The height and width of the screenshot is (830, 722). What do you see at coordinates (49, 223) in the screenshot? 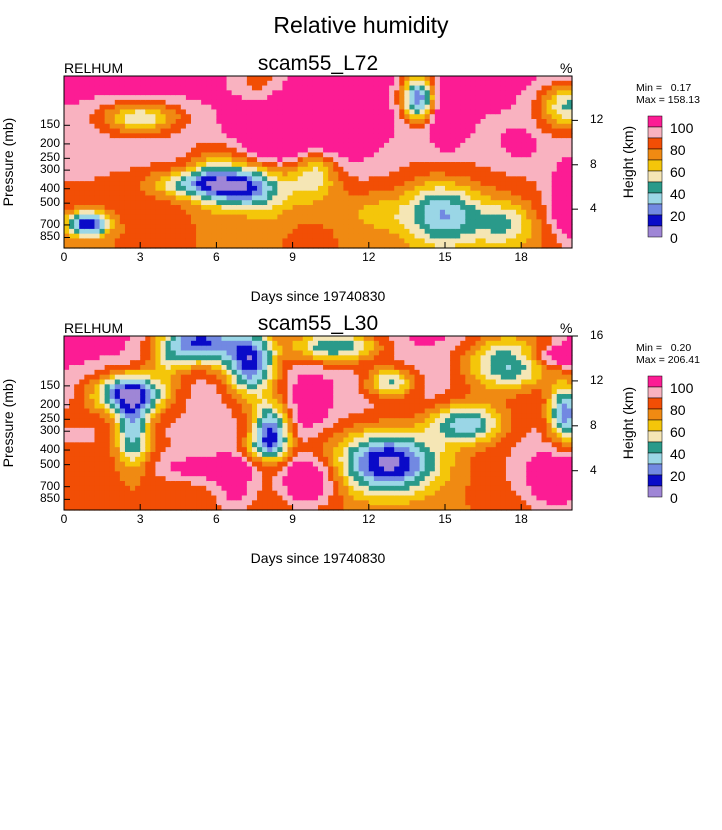
I see `y-tick-label: 700` at bounding box center [49, 223].